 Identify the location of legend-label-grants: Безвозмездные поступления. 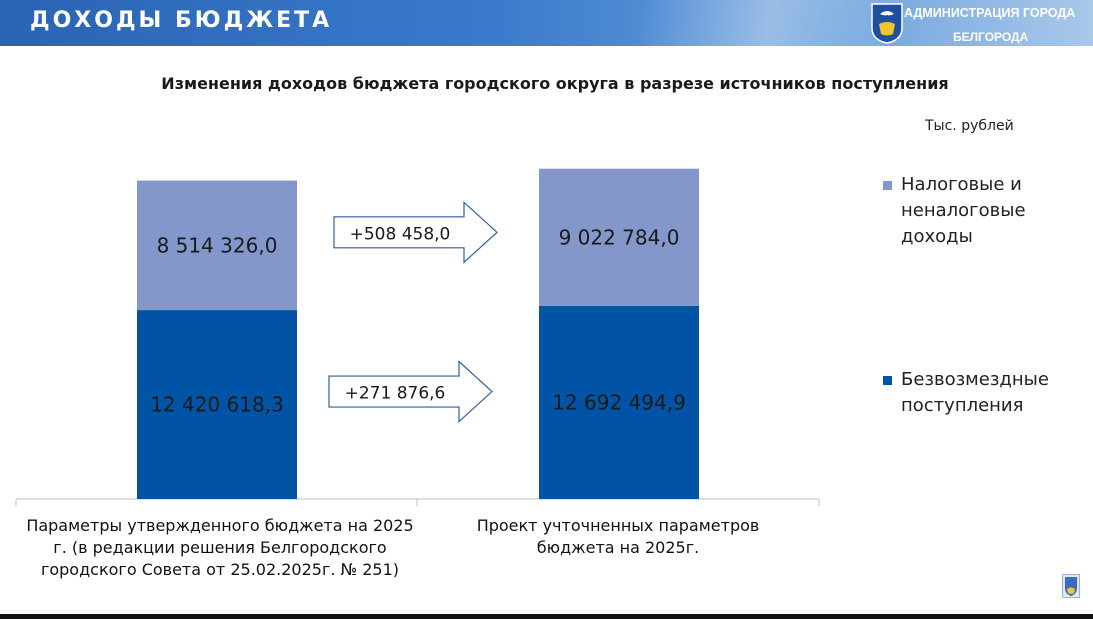
(975, 392).